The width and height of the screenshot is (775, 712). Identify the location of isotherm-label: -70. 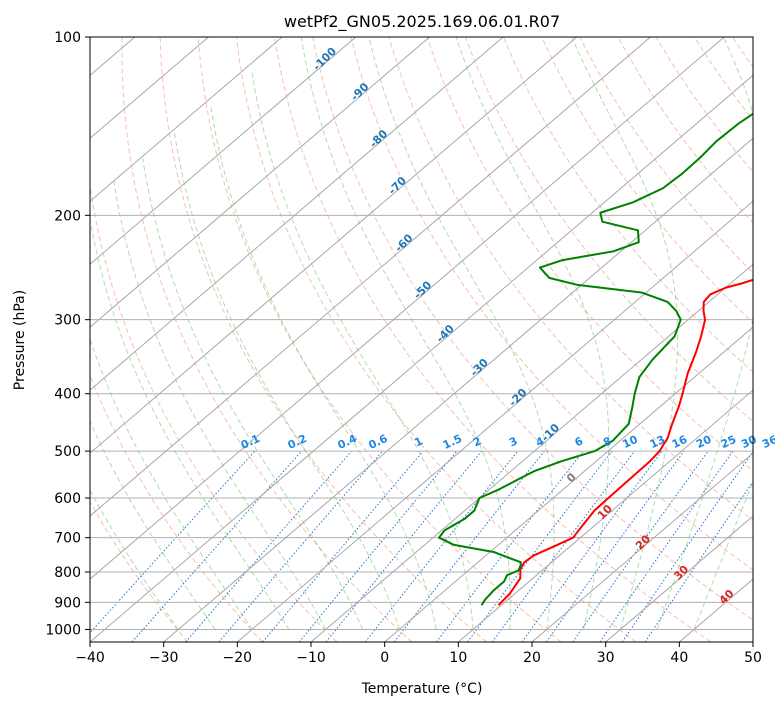
(397, 185).